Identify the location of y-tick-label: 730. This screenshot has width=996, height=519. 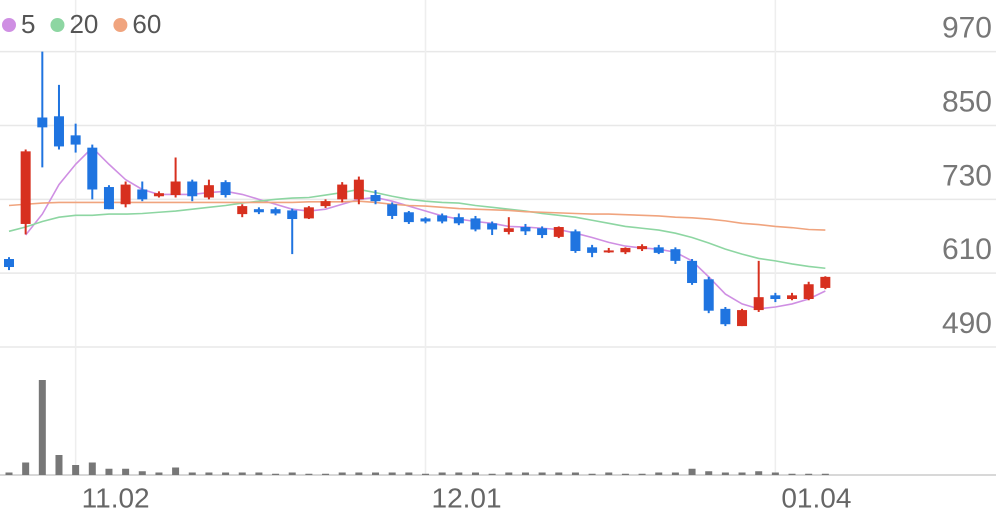
(967, 175).